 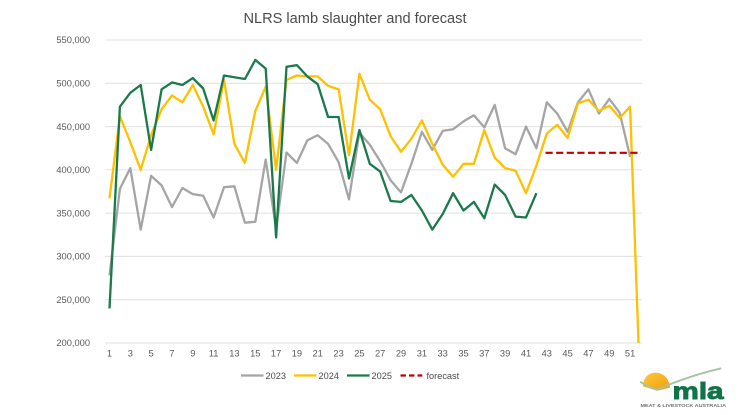 What do you see at coordinates (380, 354) in the screenshot?
I see `svg-text: 27` at bounding box center [380, 354].